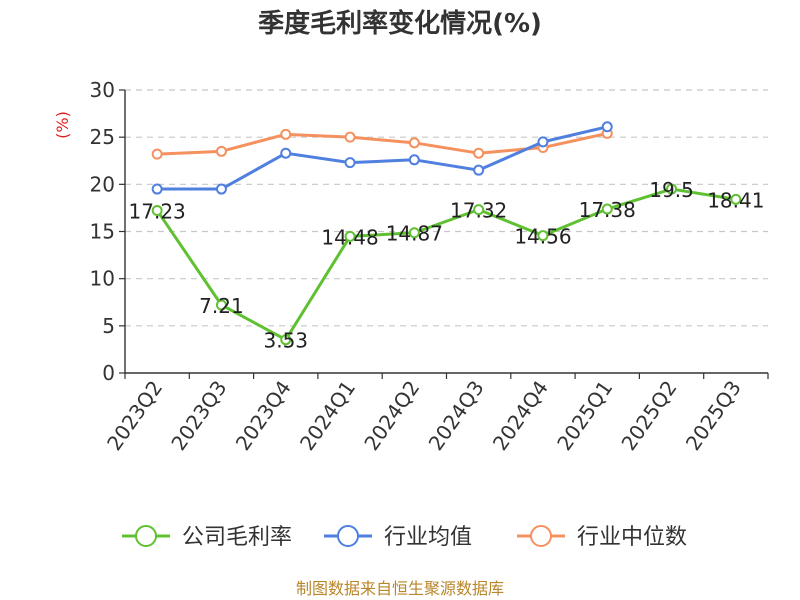 The width and height of the screenshot is (800, 600). What do you see at coordinates (134, 415) in the screenshot?
I see `x-tick-label: 2023Q2` at bounding box center [134, 415].